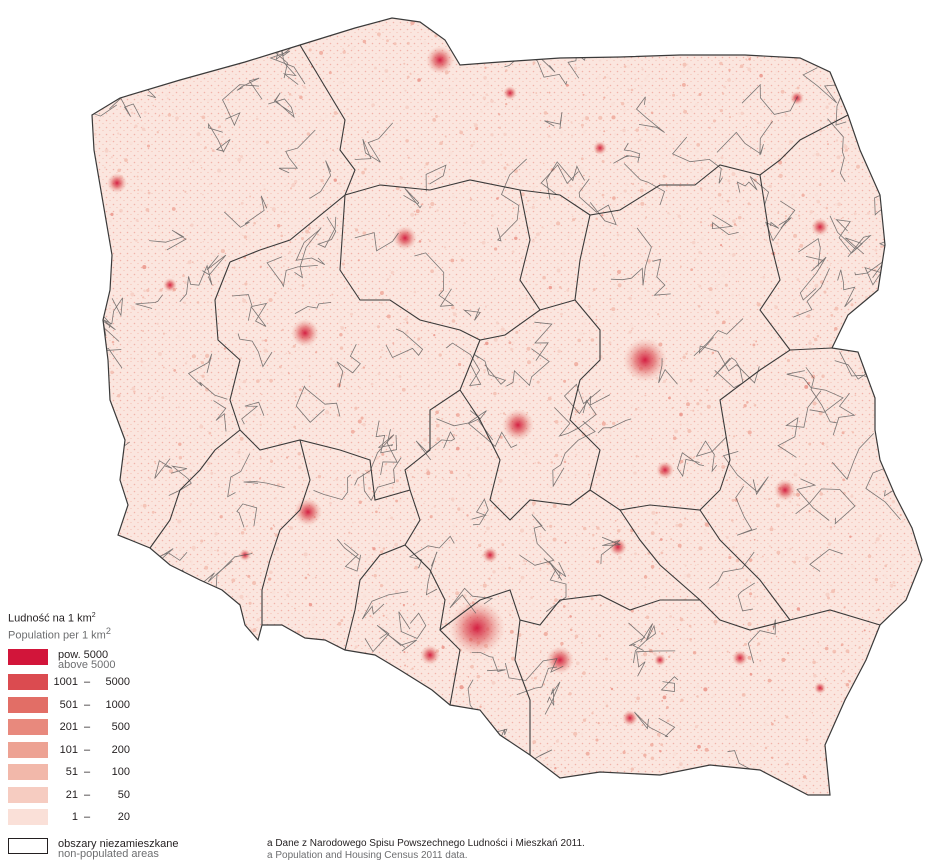 Image resolution: width=928 pixels, height=862 pixels. Describe the element at coordinates (128, 659) in the screenshot. I see `legend-item-above-5000: pow. 5000 above 5000` at that location.